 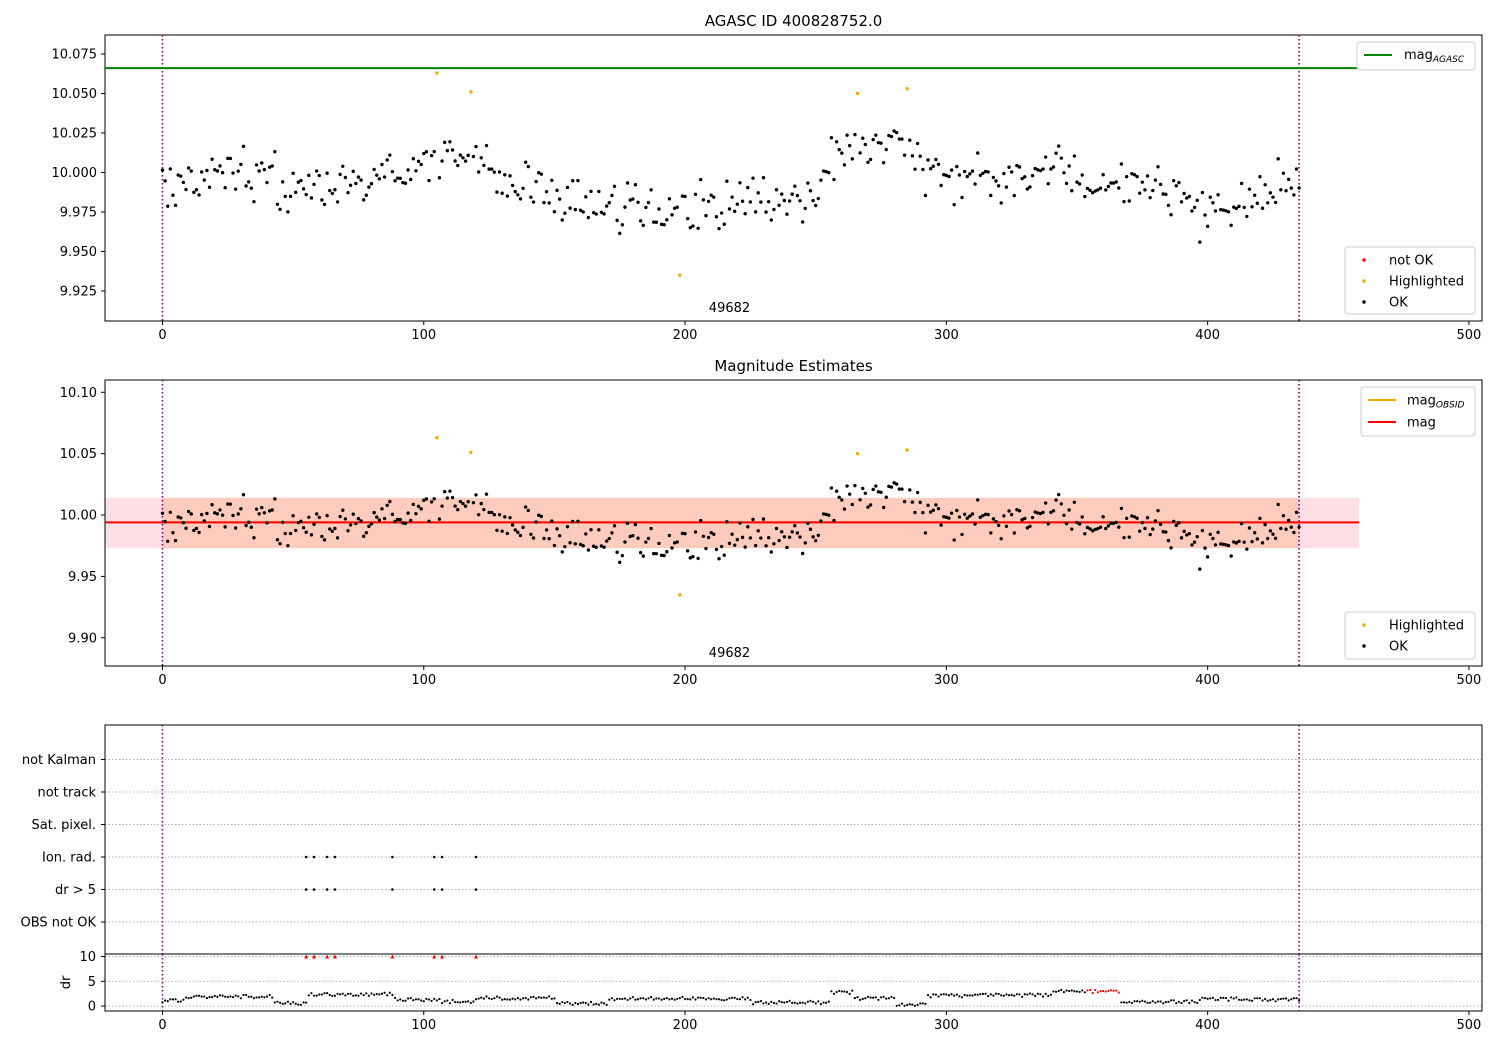 What do you see at coordinates (729, 653) in the screenshot?
I see `p2-obsid-label: 49682` at bounding box center [729, 653].